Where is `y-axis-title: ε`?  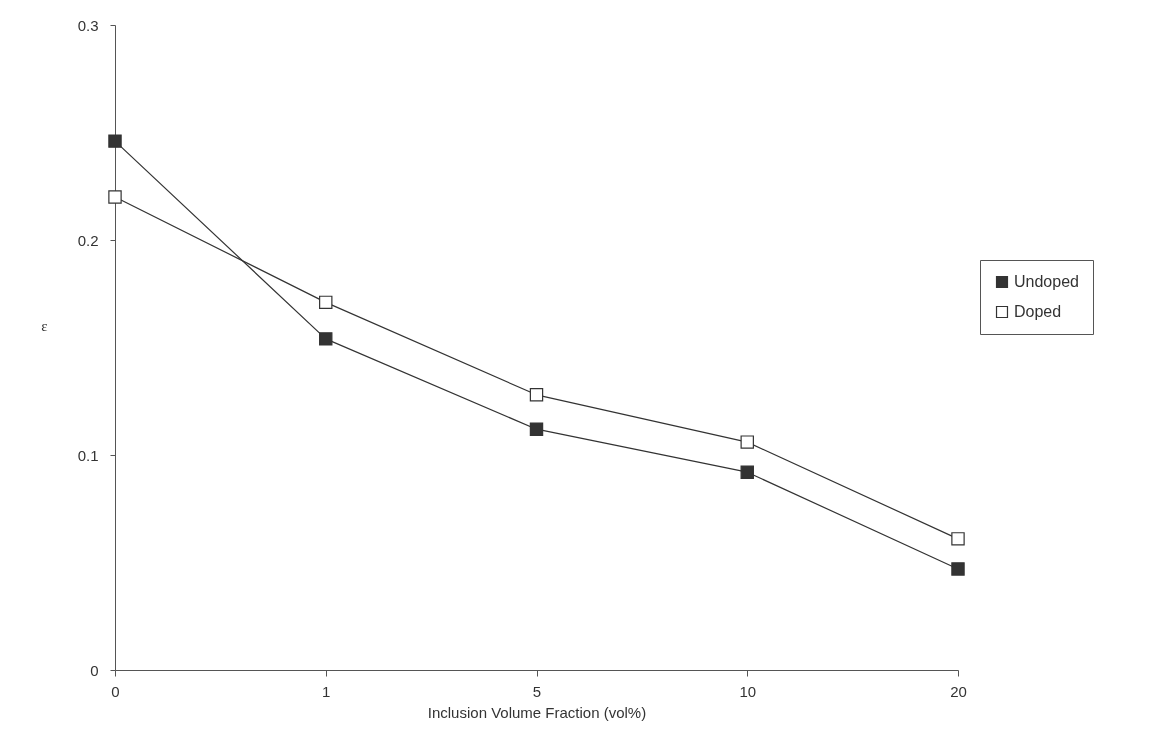
y-axis-title: ε is located at coordinates (44, 325).